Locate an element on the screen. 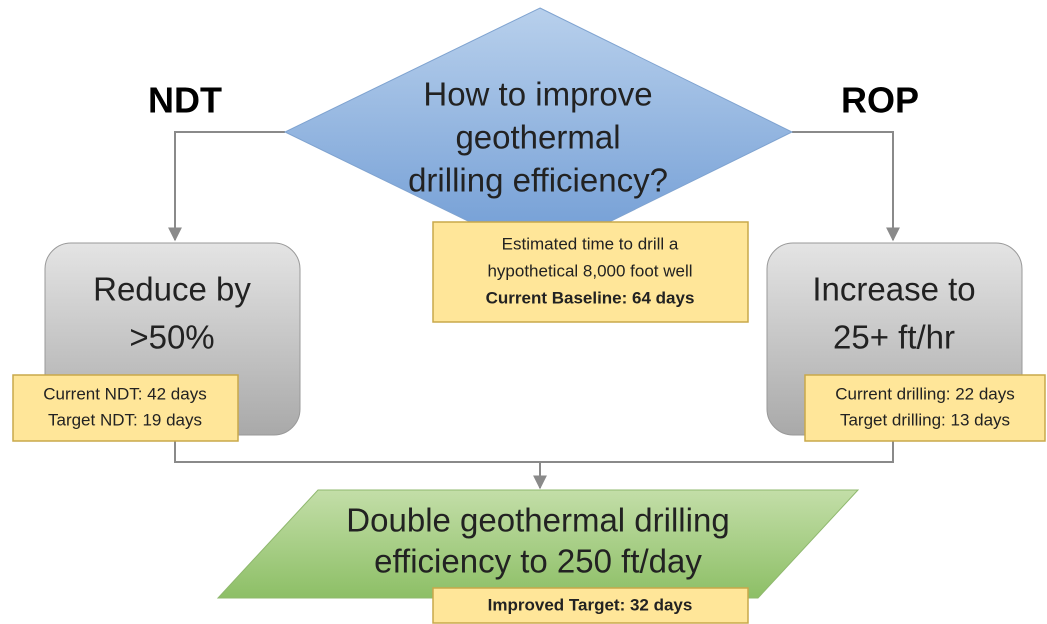  outcome-text: Double geothermal drilling is located at coordinates (537, 520).